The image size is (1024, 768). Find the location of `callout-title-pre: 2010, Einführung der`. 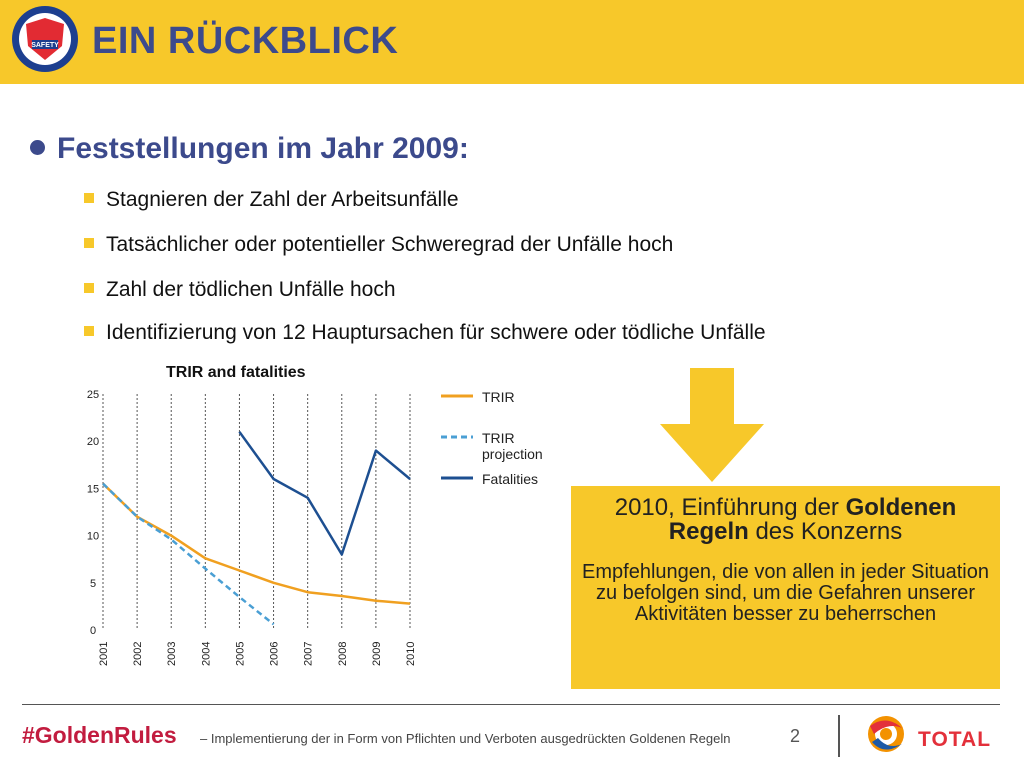

callout-title-pre: 2010, Einführung der is located at coordinates (726, 507).